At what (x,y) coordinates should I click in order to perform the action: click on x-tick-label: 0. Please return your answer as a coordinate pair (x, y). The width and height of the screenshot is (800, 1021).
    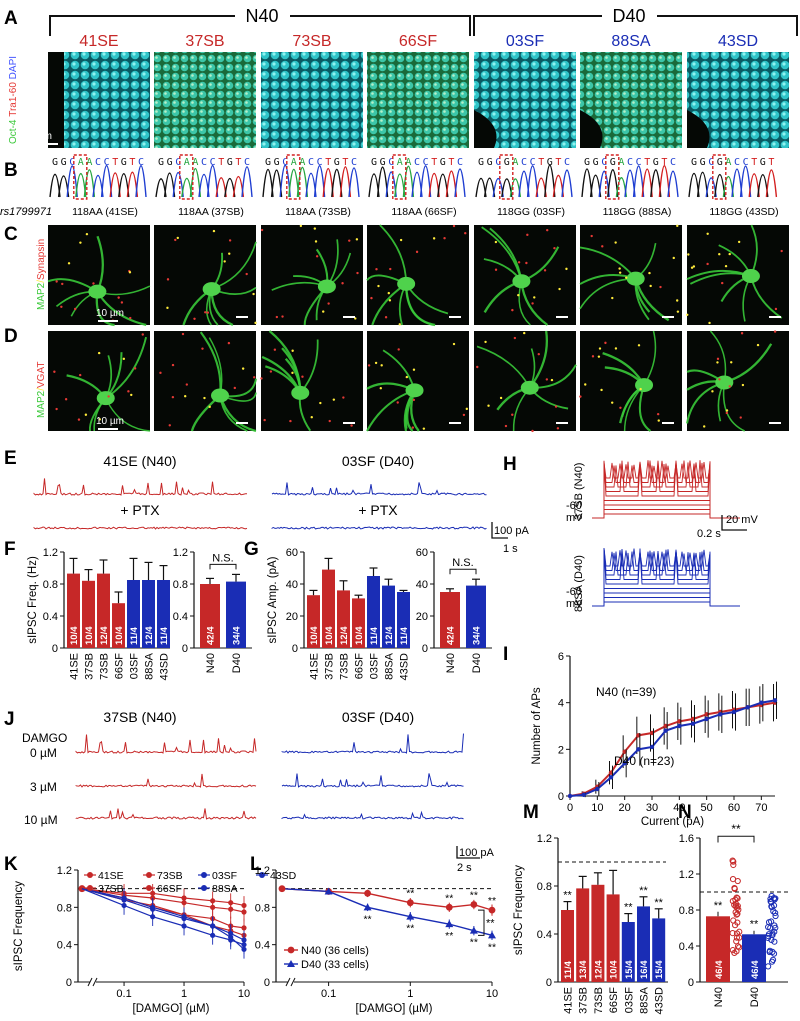
    Looking at the image, I should click on (570, 808).